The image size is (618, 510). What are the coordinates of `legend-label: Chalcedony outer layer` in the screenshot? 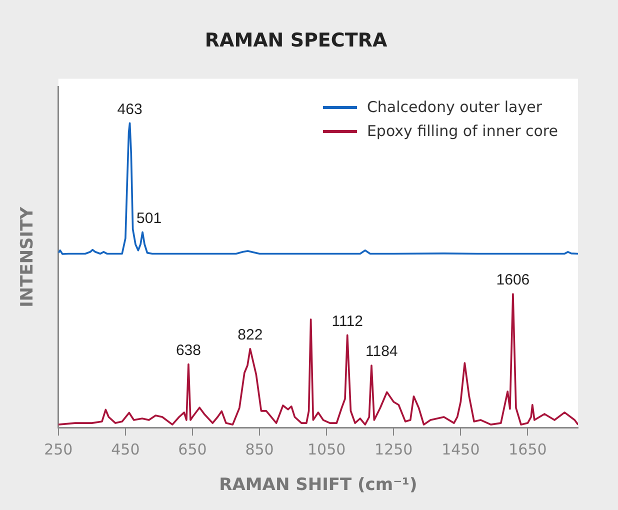 It's located at (454, 107).